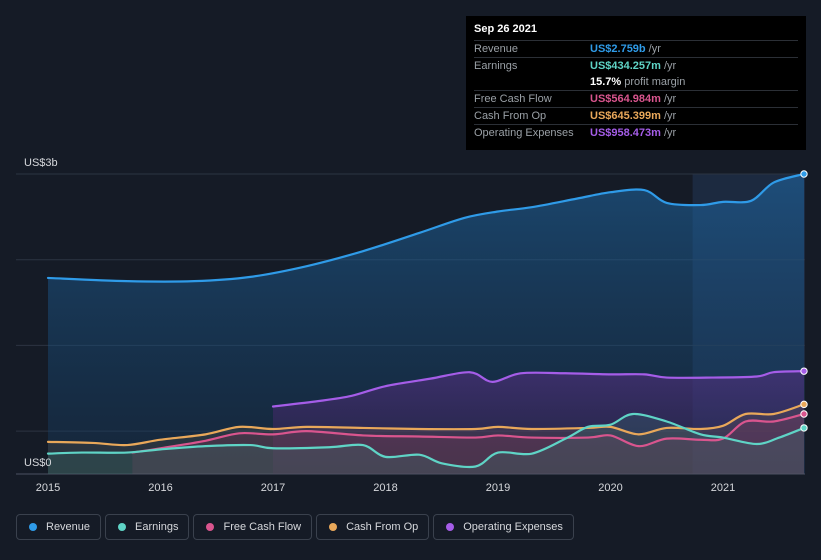 The image size is (821, 560). What do you see at coordinates (804, 371) in the screenshot?
I see `operating-expenses-end-marker` at bounding box center [804, 371].